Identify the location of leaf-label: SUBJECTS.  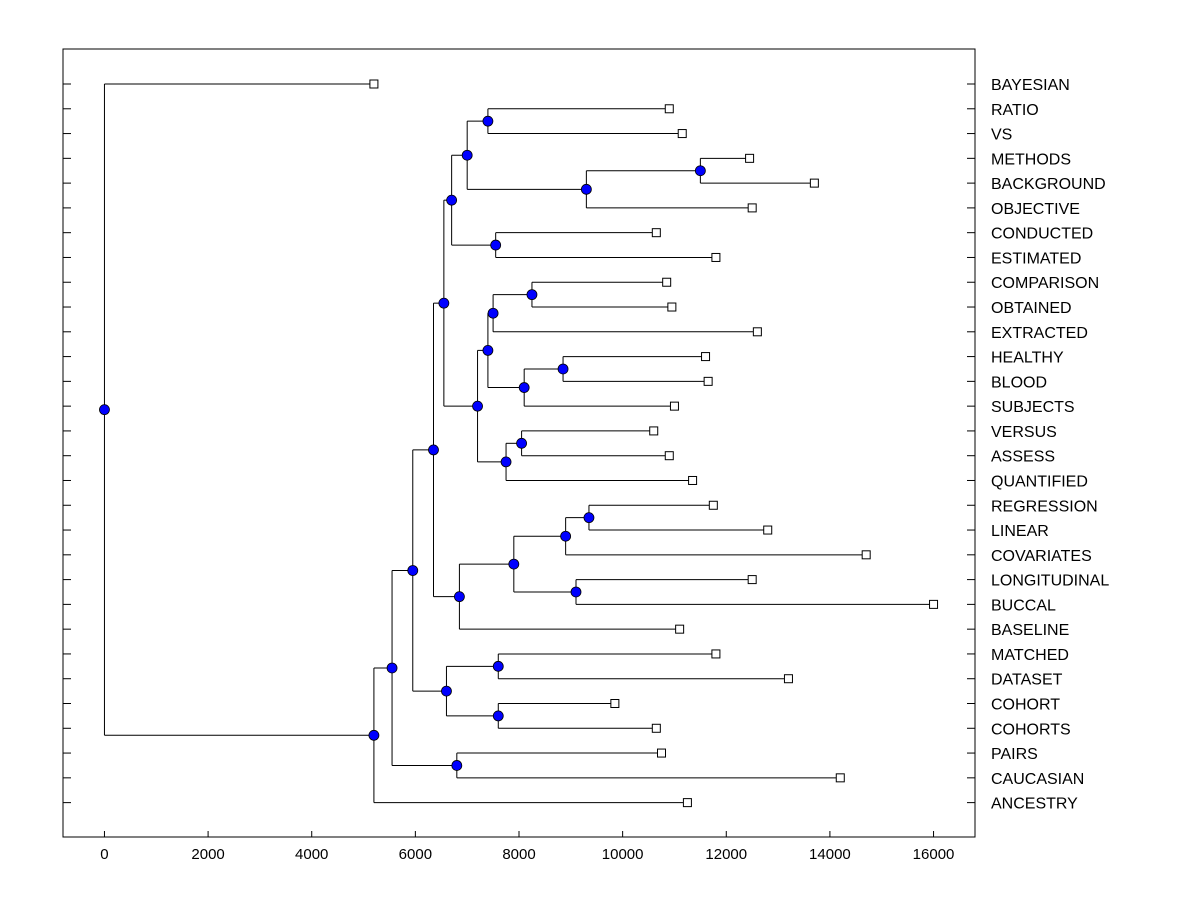
(1033, 407).